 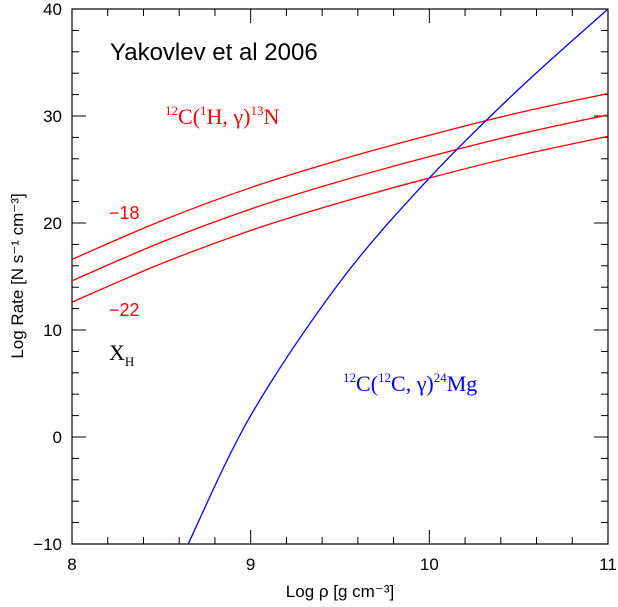 I want to click on top-curve-label: −18, so click(x=124, y=213).